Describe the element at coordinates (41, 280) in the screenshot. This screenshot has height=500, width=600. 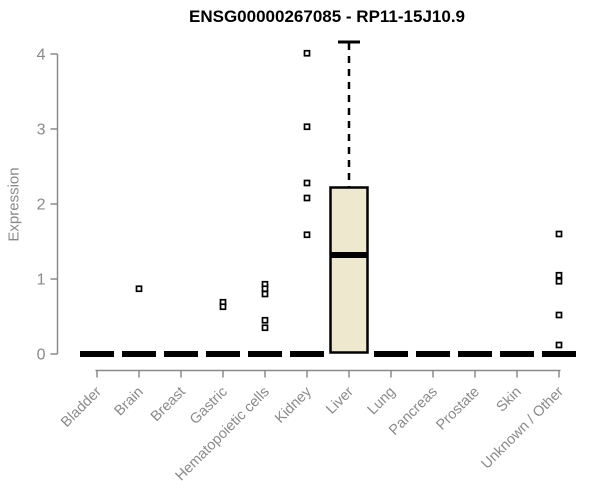
I see `y-axis-tick-label: 1` at that location.